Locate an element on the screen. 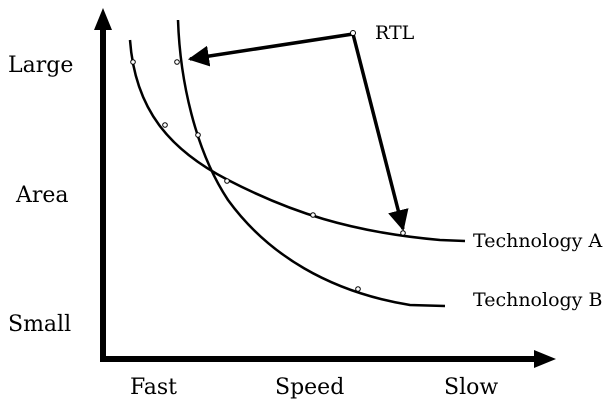 The width and height of the screenshot is (616, 406). rtl-arrow-to-curve-b is located at coordinates (270, 49).